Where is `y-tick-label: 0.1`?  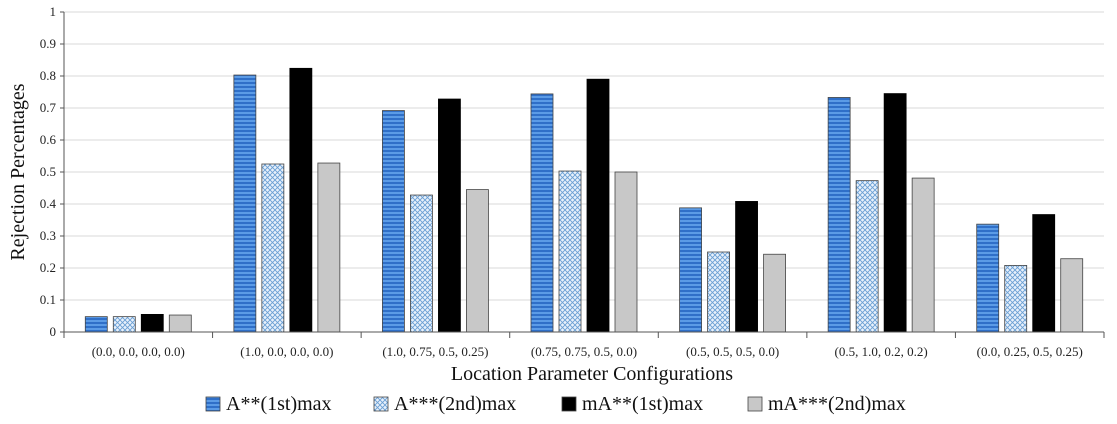
y-tick-label: 0.1 is located at coordinates (48, 299).